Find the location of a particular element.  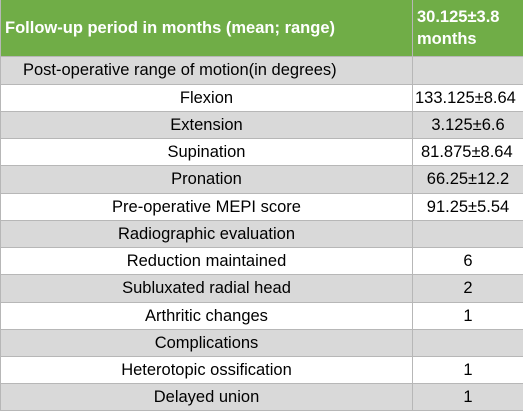

table-row: Complications is located at coordinates (261, 343).